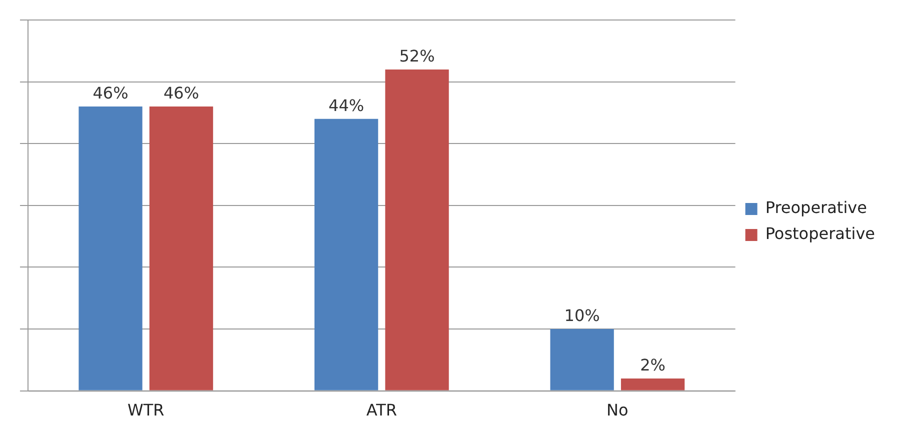  What do you see at coordinates (820, 234) in the screenshot?
I see `legend-label: Postoperative` at bounding box center [820, 234].